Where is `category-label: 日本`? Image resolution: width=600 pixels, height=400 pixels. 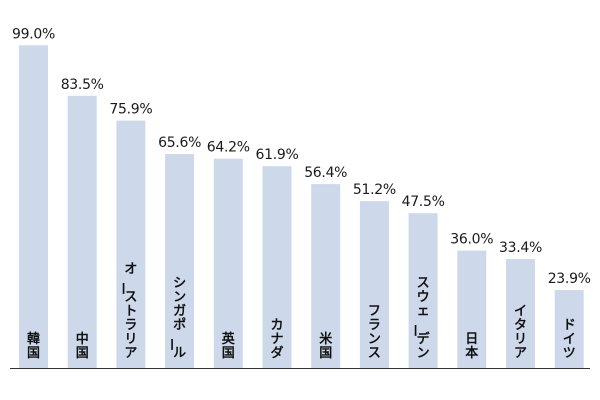
category-label: 日本 is located at coordinates (471, 346).